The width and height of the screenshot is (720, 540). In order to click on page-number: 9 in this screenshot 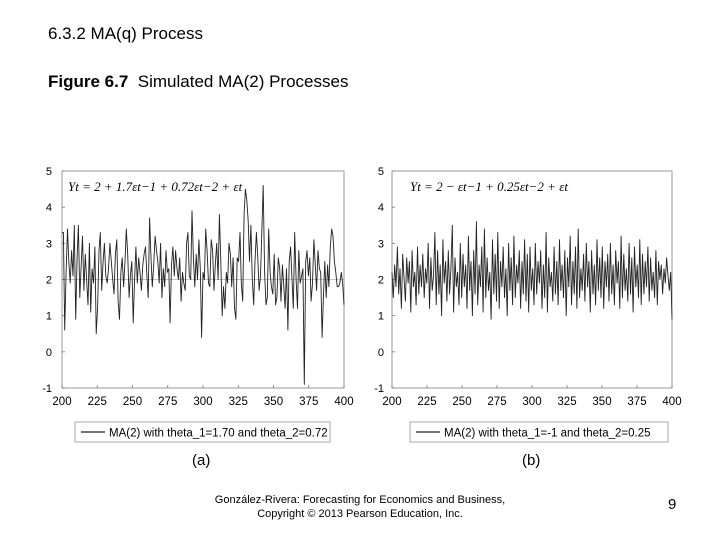, I will do `click(672, 504)`.